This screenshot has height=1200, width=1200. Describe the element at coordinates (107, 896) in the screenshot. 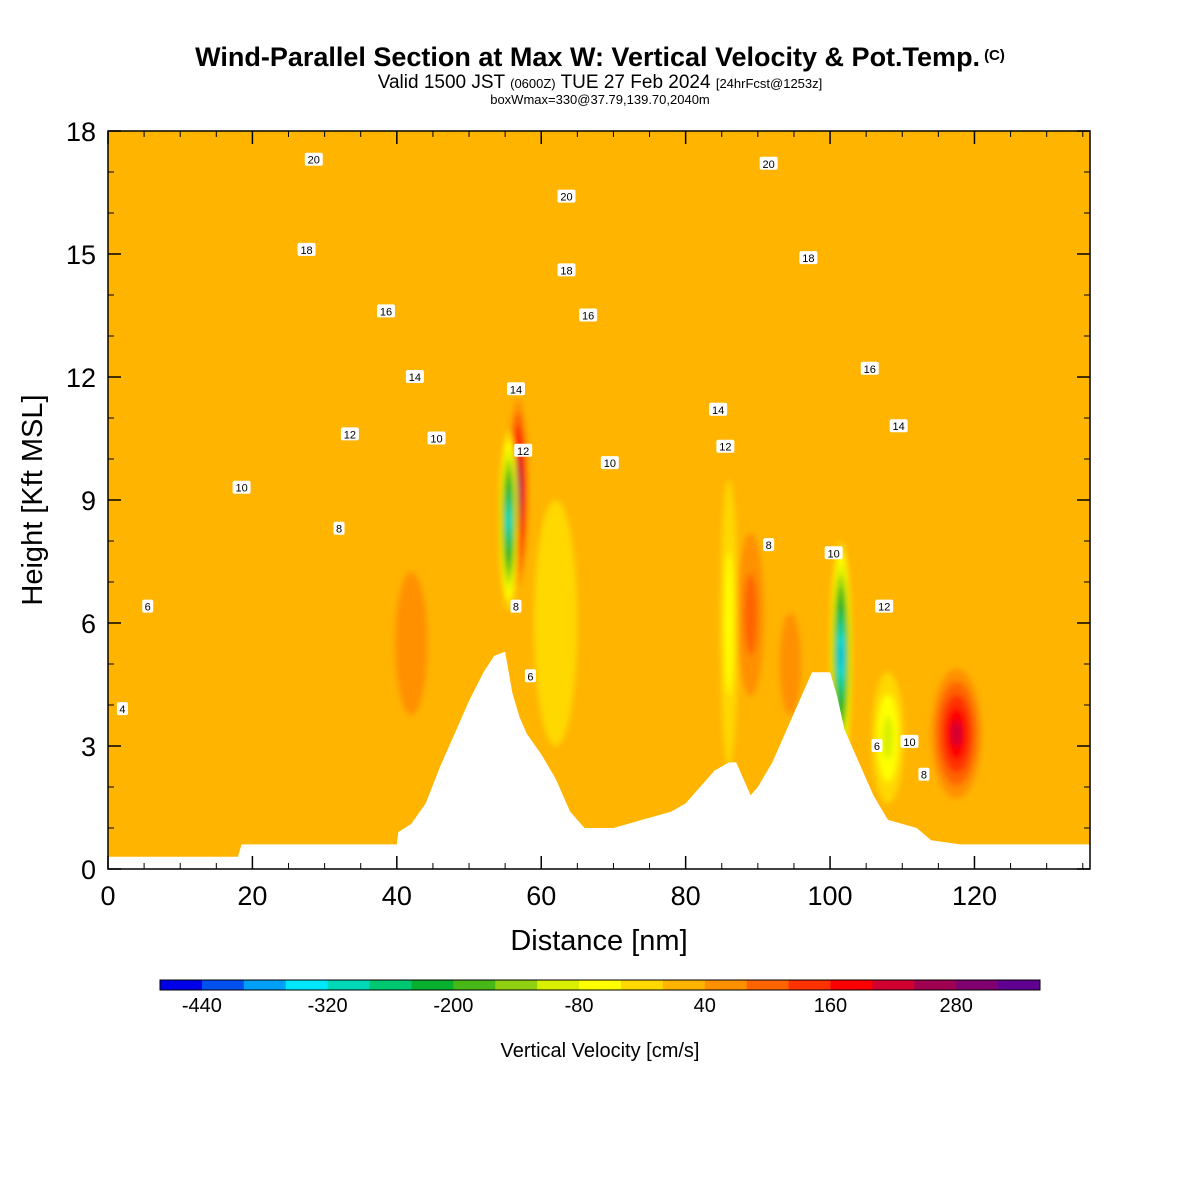

I see `x-tick-label: 0` at that location.